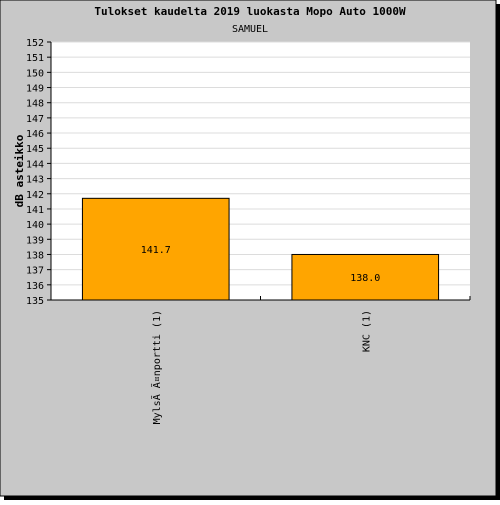 This screenshot has height=505, width=500. What do you see at coordinates (35, 134) in the screenshot?
I see `y-tick-label: 146` at bounding box center [35, 134].